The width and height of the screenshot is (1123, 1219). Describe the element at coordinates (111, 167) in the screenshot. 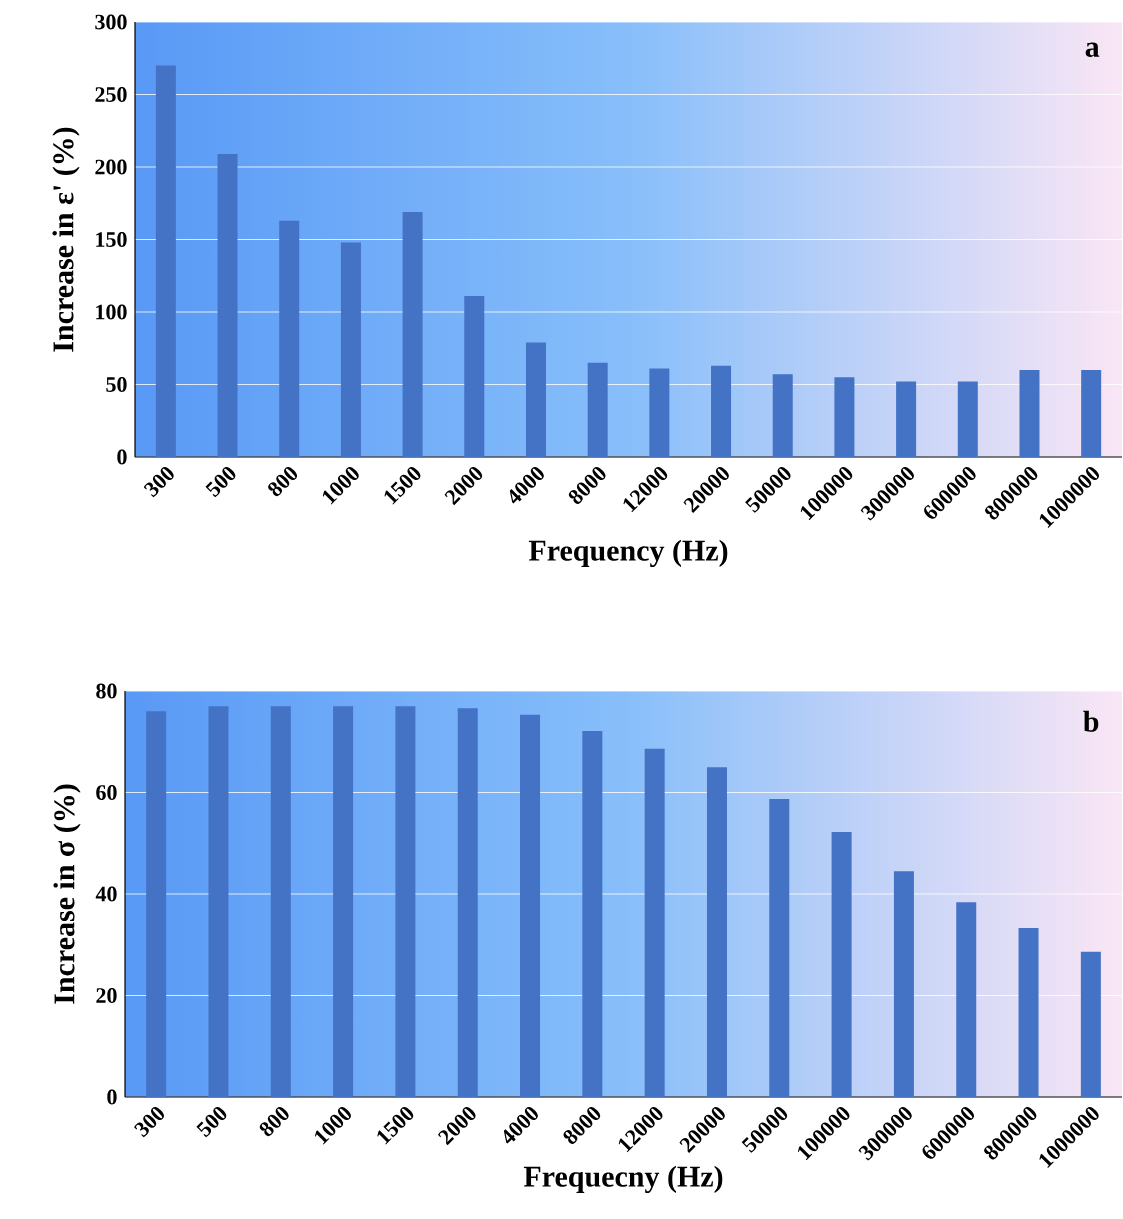

I see `y-tick-label: 200` at that location.